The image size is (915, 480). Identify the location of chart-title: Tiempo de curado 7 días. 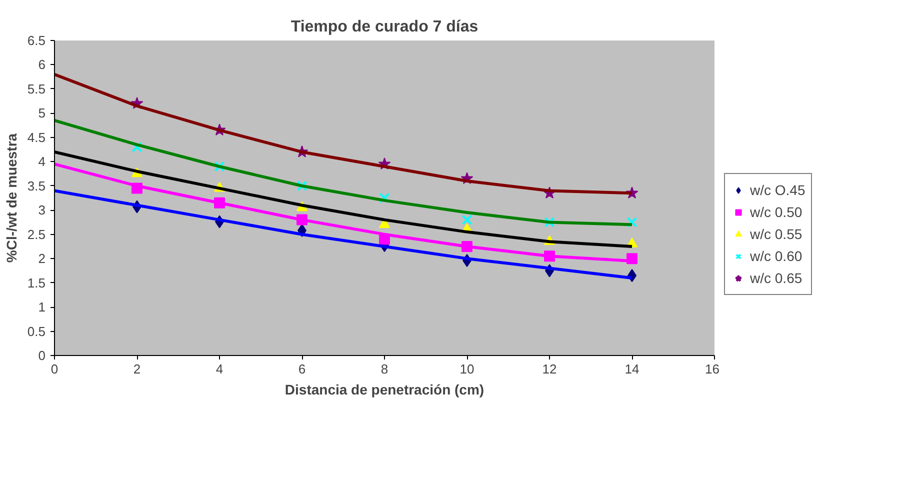
(384, 27).